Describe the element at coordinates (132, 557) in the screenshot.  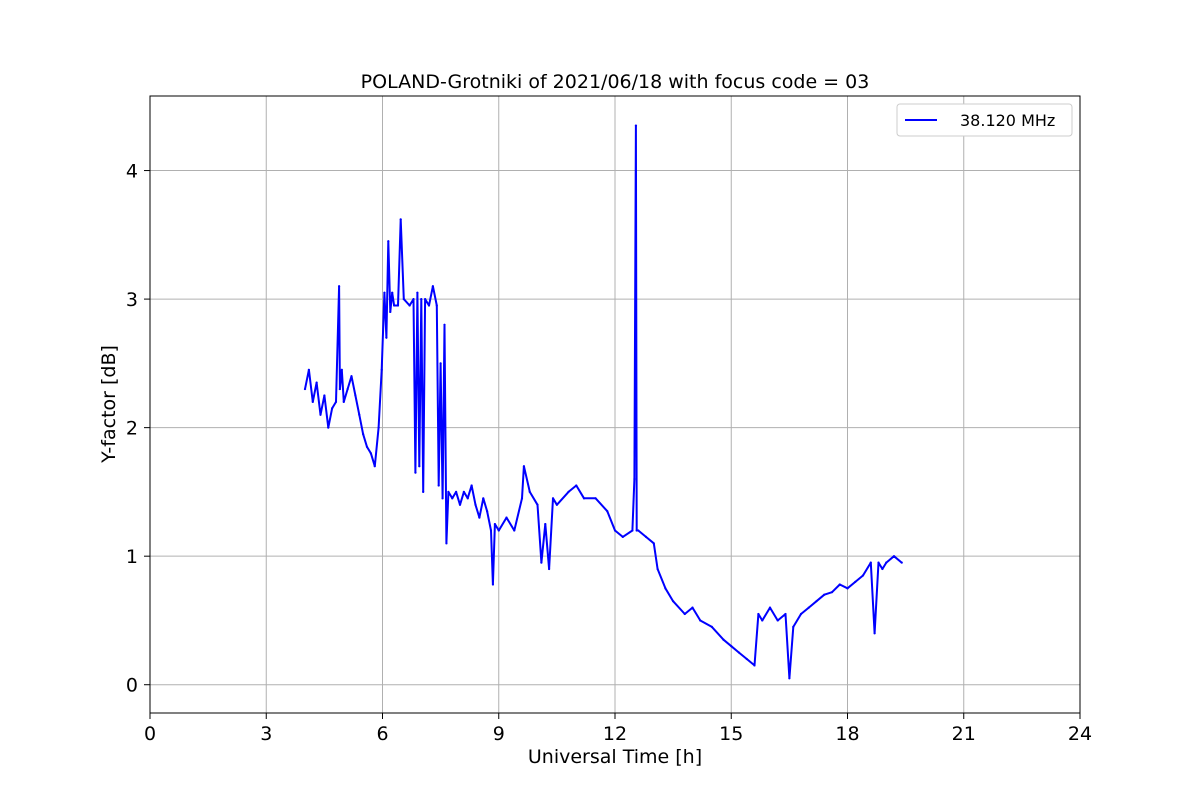
I see `y-tick-label: 1` at that location.